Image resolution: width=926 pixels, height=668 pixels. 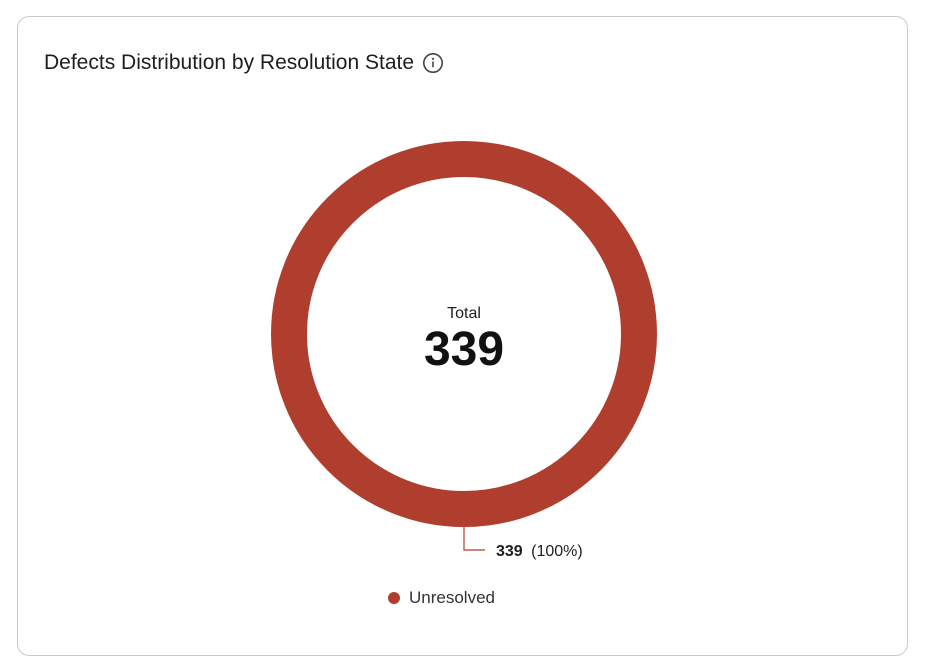 I want to click on data-label-percent: (100%), so click(x=557, y=551).